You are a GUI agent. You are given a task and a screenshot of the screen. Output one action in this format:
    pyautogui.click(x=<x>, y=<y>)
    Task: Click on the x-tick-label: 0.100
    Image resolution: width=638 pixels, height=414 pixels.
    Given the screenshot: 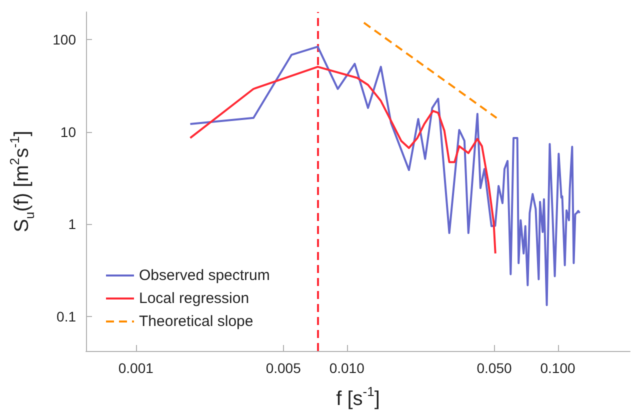 What is the action you would take?
    pyautogui.click(x=558, y=368)
    